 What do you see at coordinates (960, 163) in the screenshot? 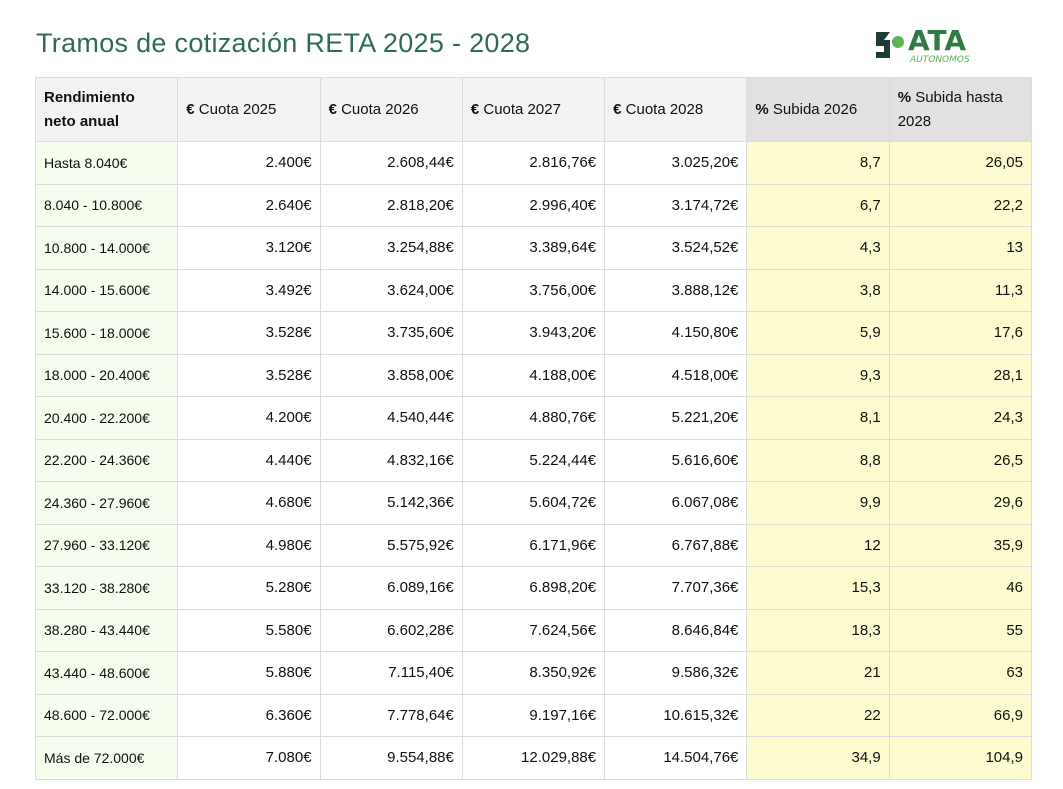
I see `table-cell: 26,05` at bounding box center [960, 163].